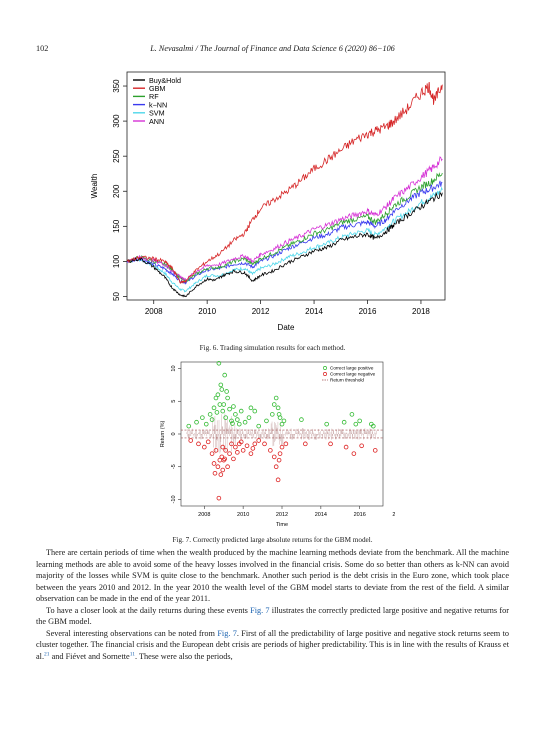  What do you see at coordinates (174, 433) in the screenshot?
I see `fig7-y-tick-label: 0` at bounding box center [174, 433].